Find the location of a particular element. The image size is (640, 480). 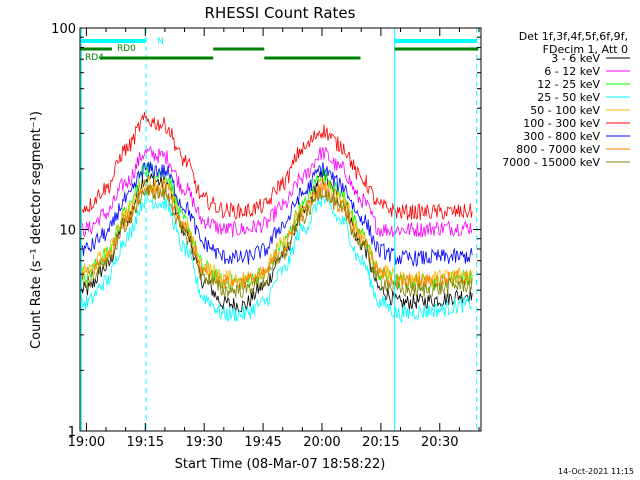

x-tick-label: 20:00 is located at coordinates (321, 442).